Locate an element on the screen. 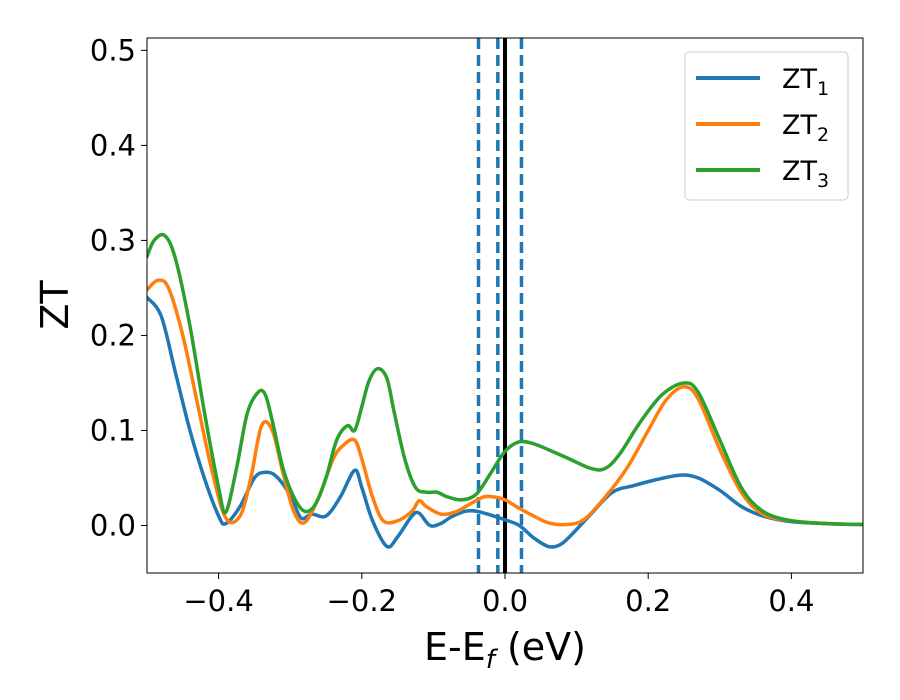  y-tick-label: 0.0 is located at coordinates (113, 525).